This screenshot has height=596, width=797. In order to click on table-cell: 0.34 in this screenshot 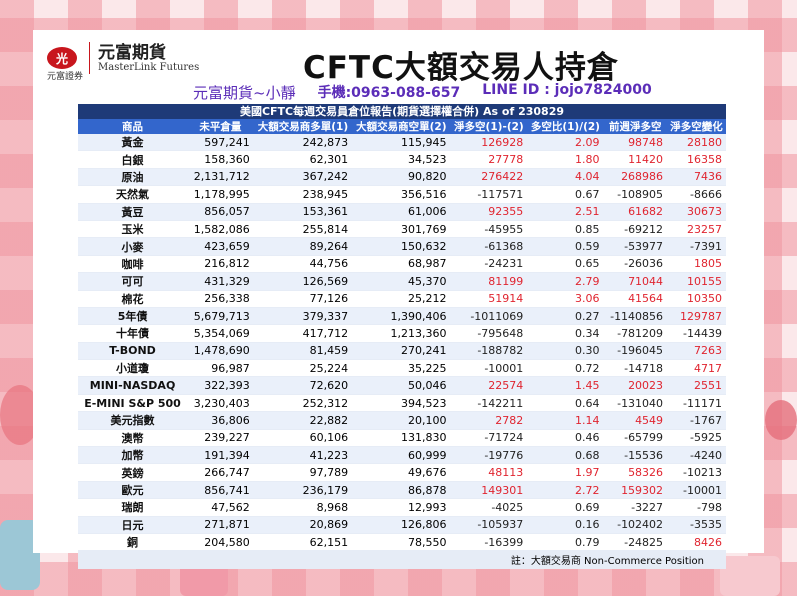, I will do `click(565, 333)`.